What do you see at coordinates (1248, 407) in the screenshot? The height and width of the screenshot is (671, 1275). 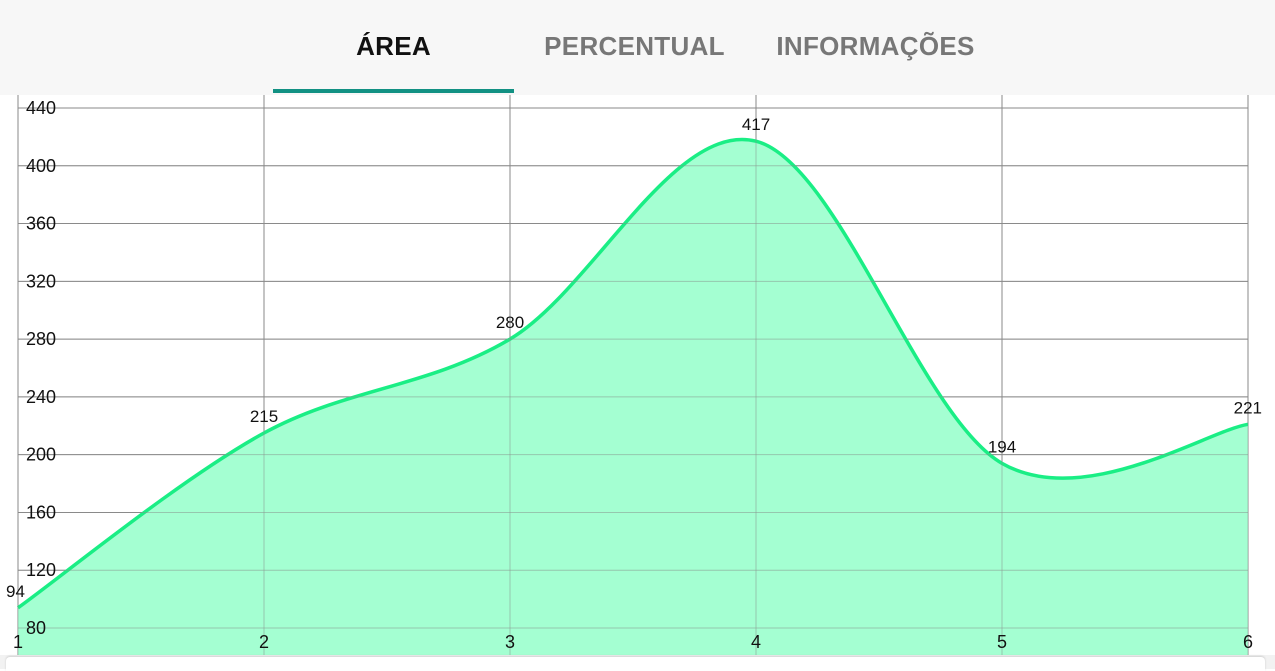 I see `data-label: 221` at bounding box center [1248, 407].